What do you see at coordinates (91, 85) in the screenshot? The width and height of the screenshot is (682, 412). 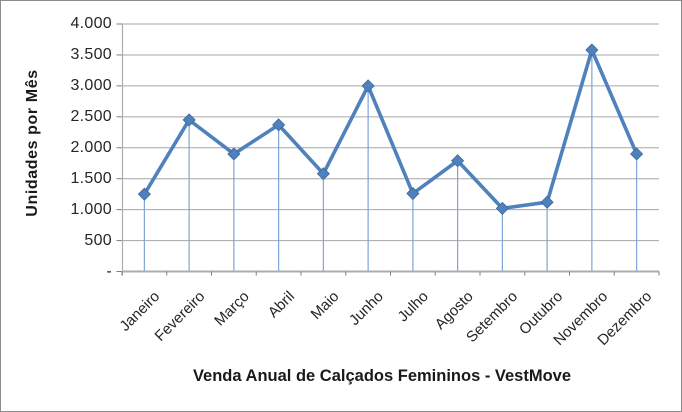 I see `y-tick-label: 3.000` at bounding box center [91, 85].